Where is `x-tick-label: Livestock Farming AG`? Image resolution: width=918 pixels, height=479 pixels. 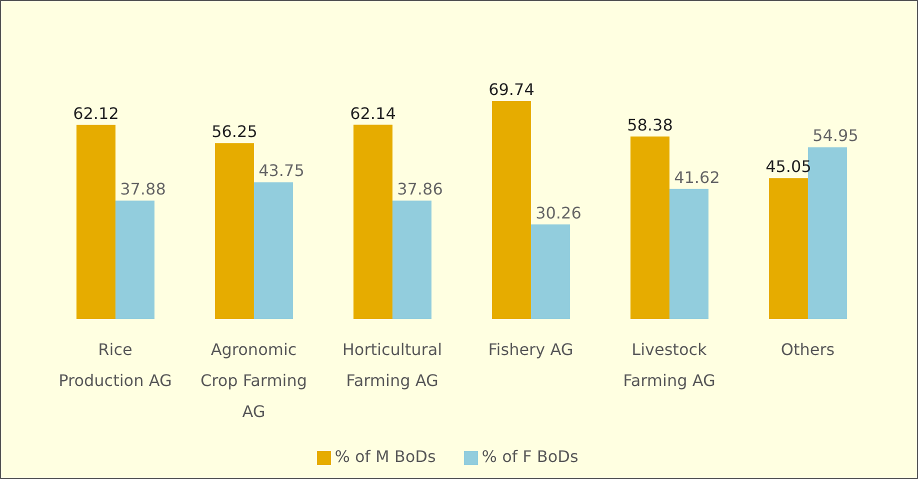
x-tick-label: Livestock Farming AG is located at coordinates (669, 365).